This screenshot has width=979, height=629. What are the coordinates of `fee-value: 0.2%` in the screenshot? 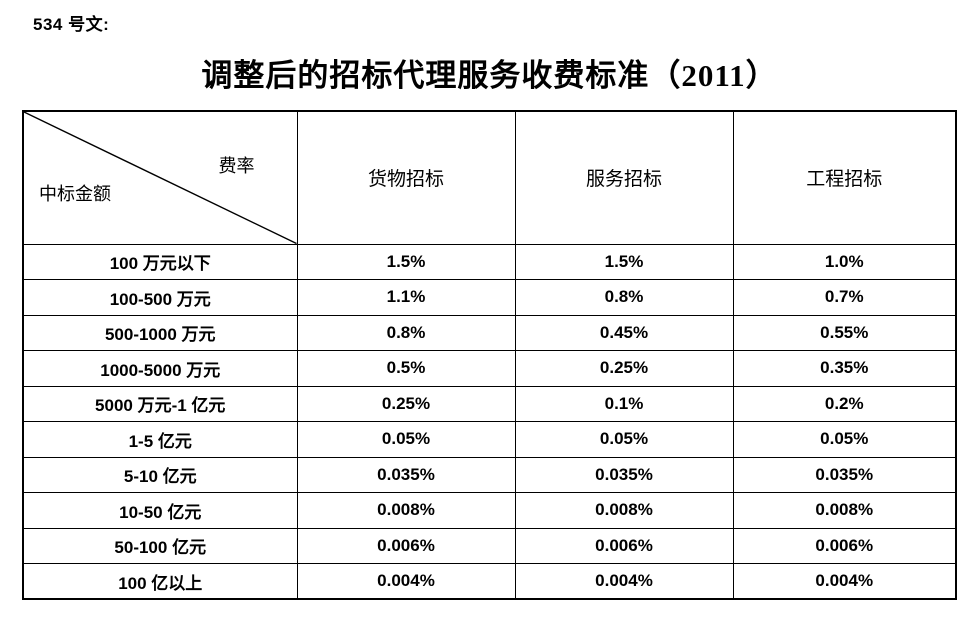 It's located at (844, 403).